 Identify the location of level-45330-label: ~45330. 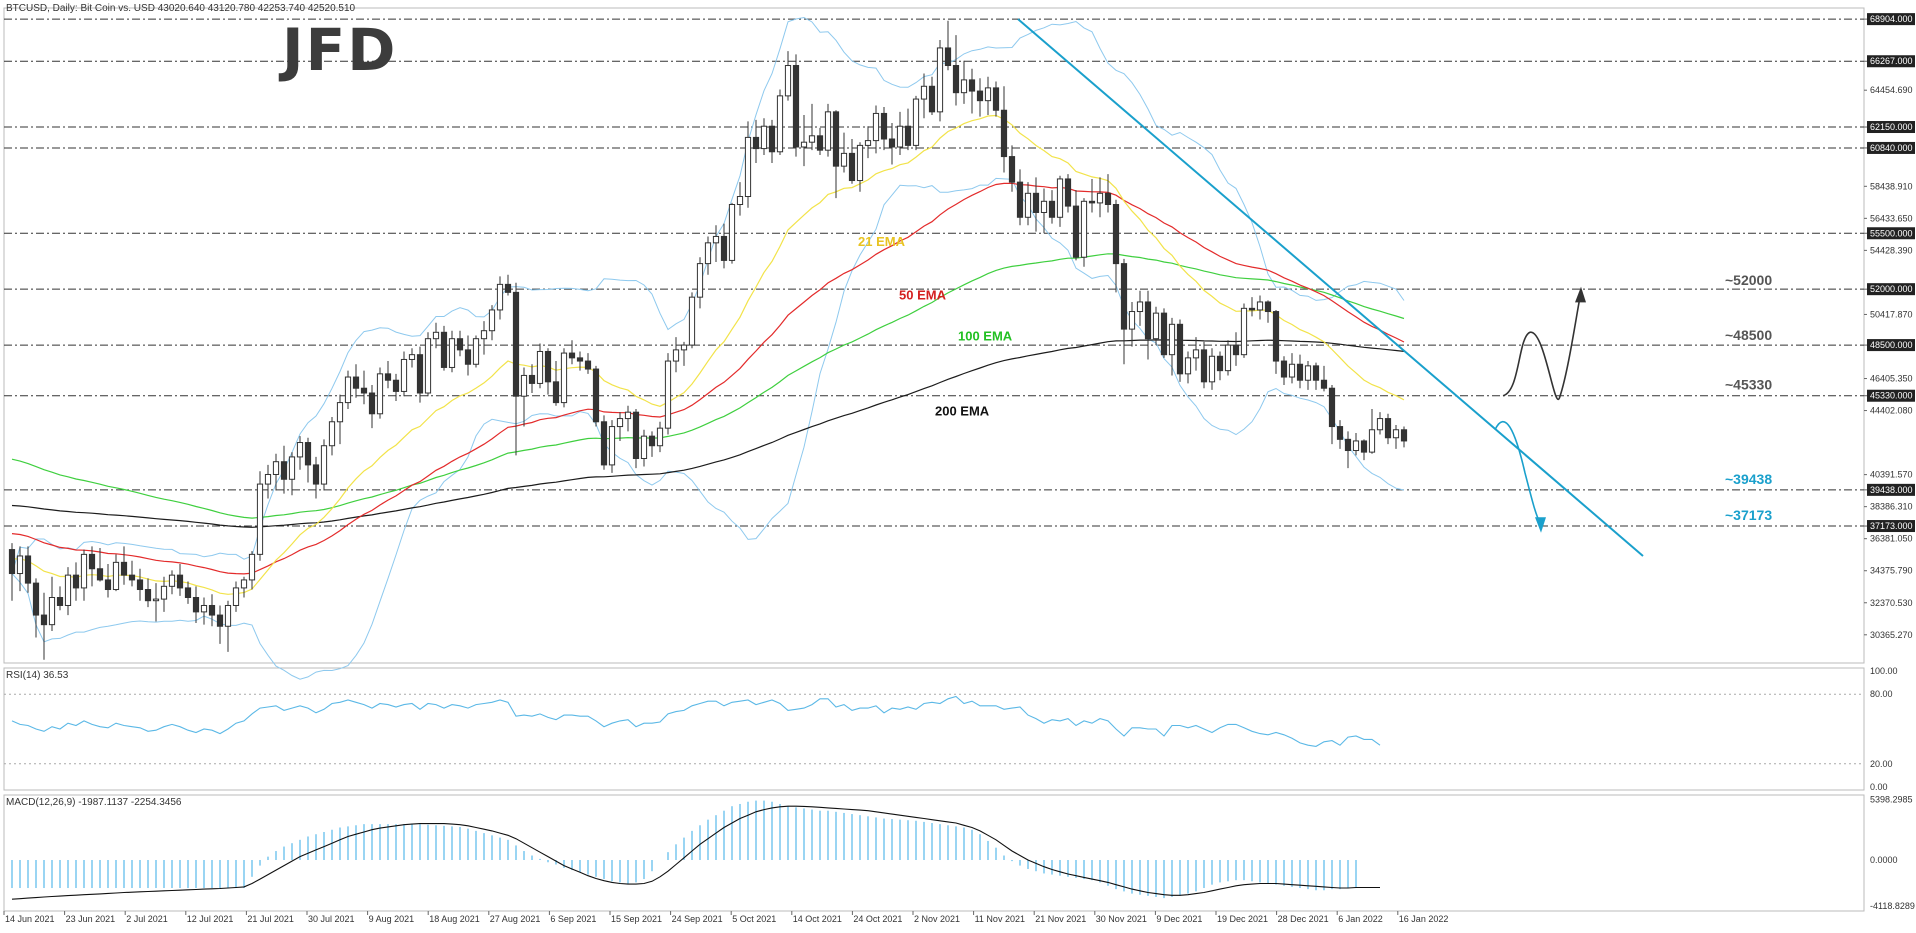
(1748, 385).